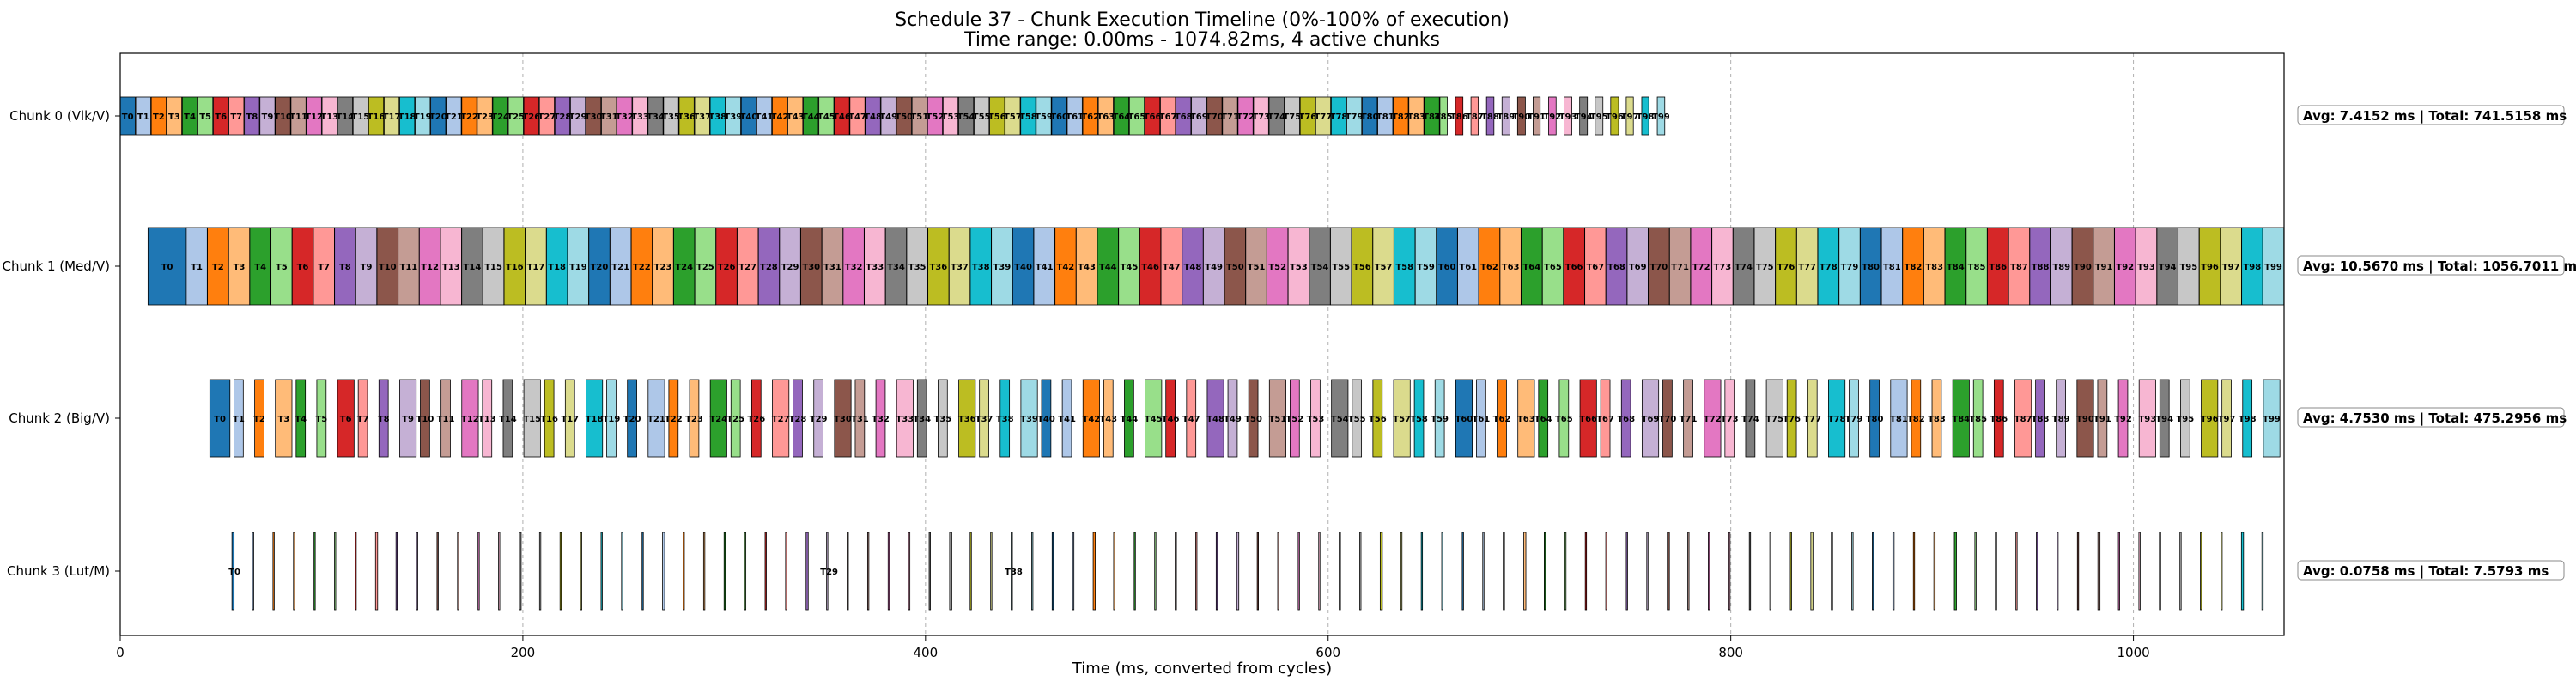 The image size is (2576, 687). I want to click on task-label: T1, so click(143, 117).